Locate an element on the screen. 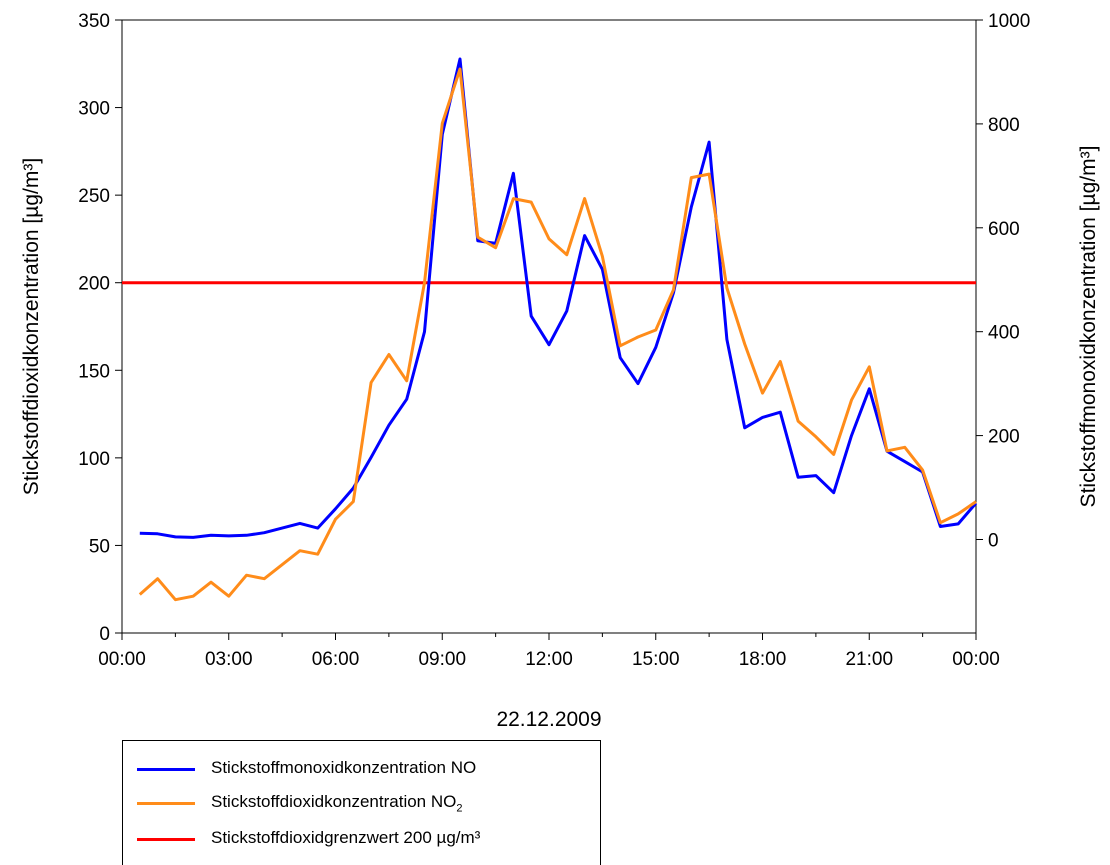  y-right-tick-label: 600 is located at coordinates (1004, 229).